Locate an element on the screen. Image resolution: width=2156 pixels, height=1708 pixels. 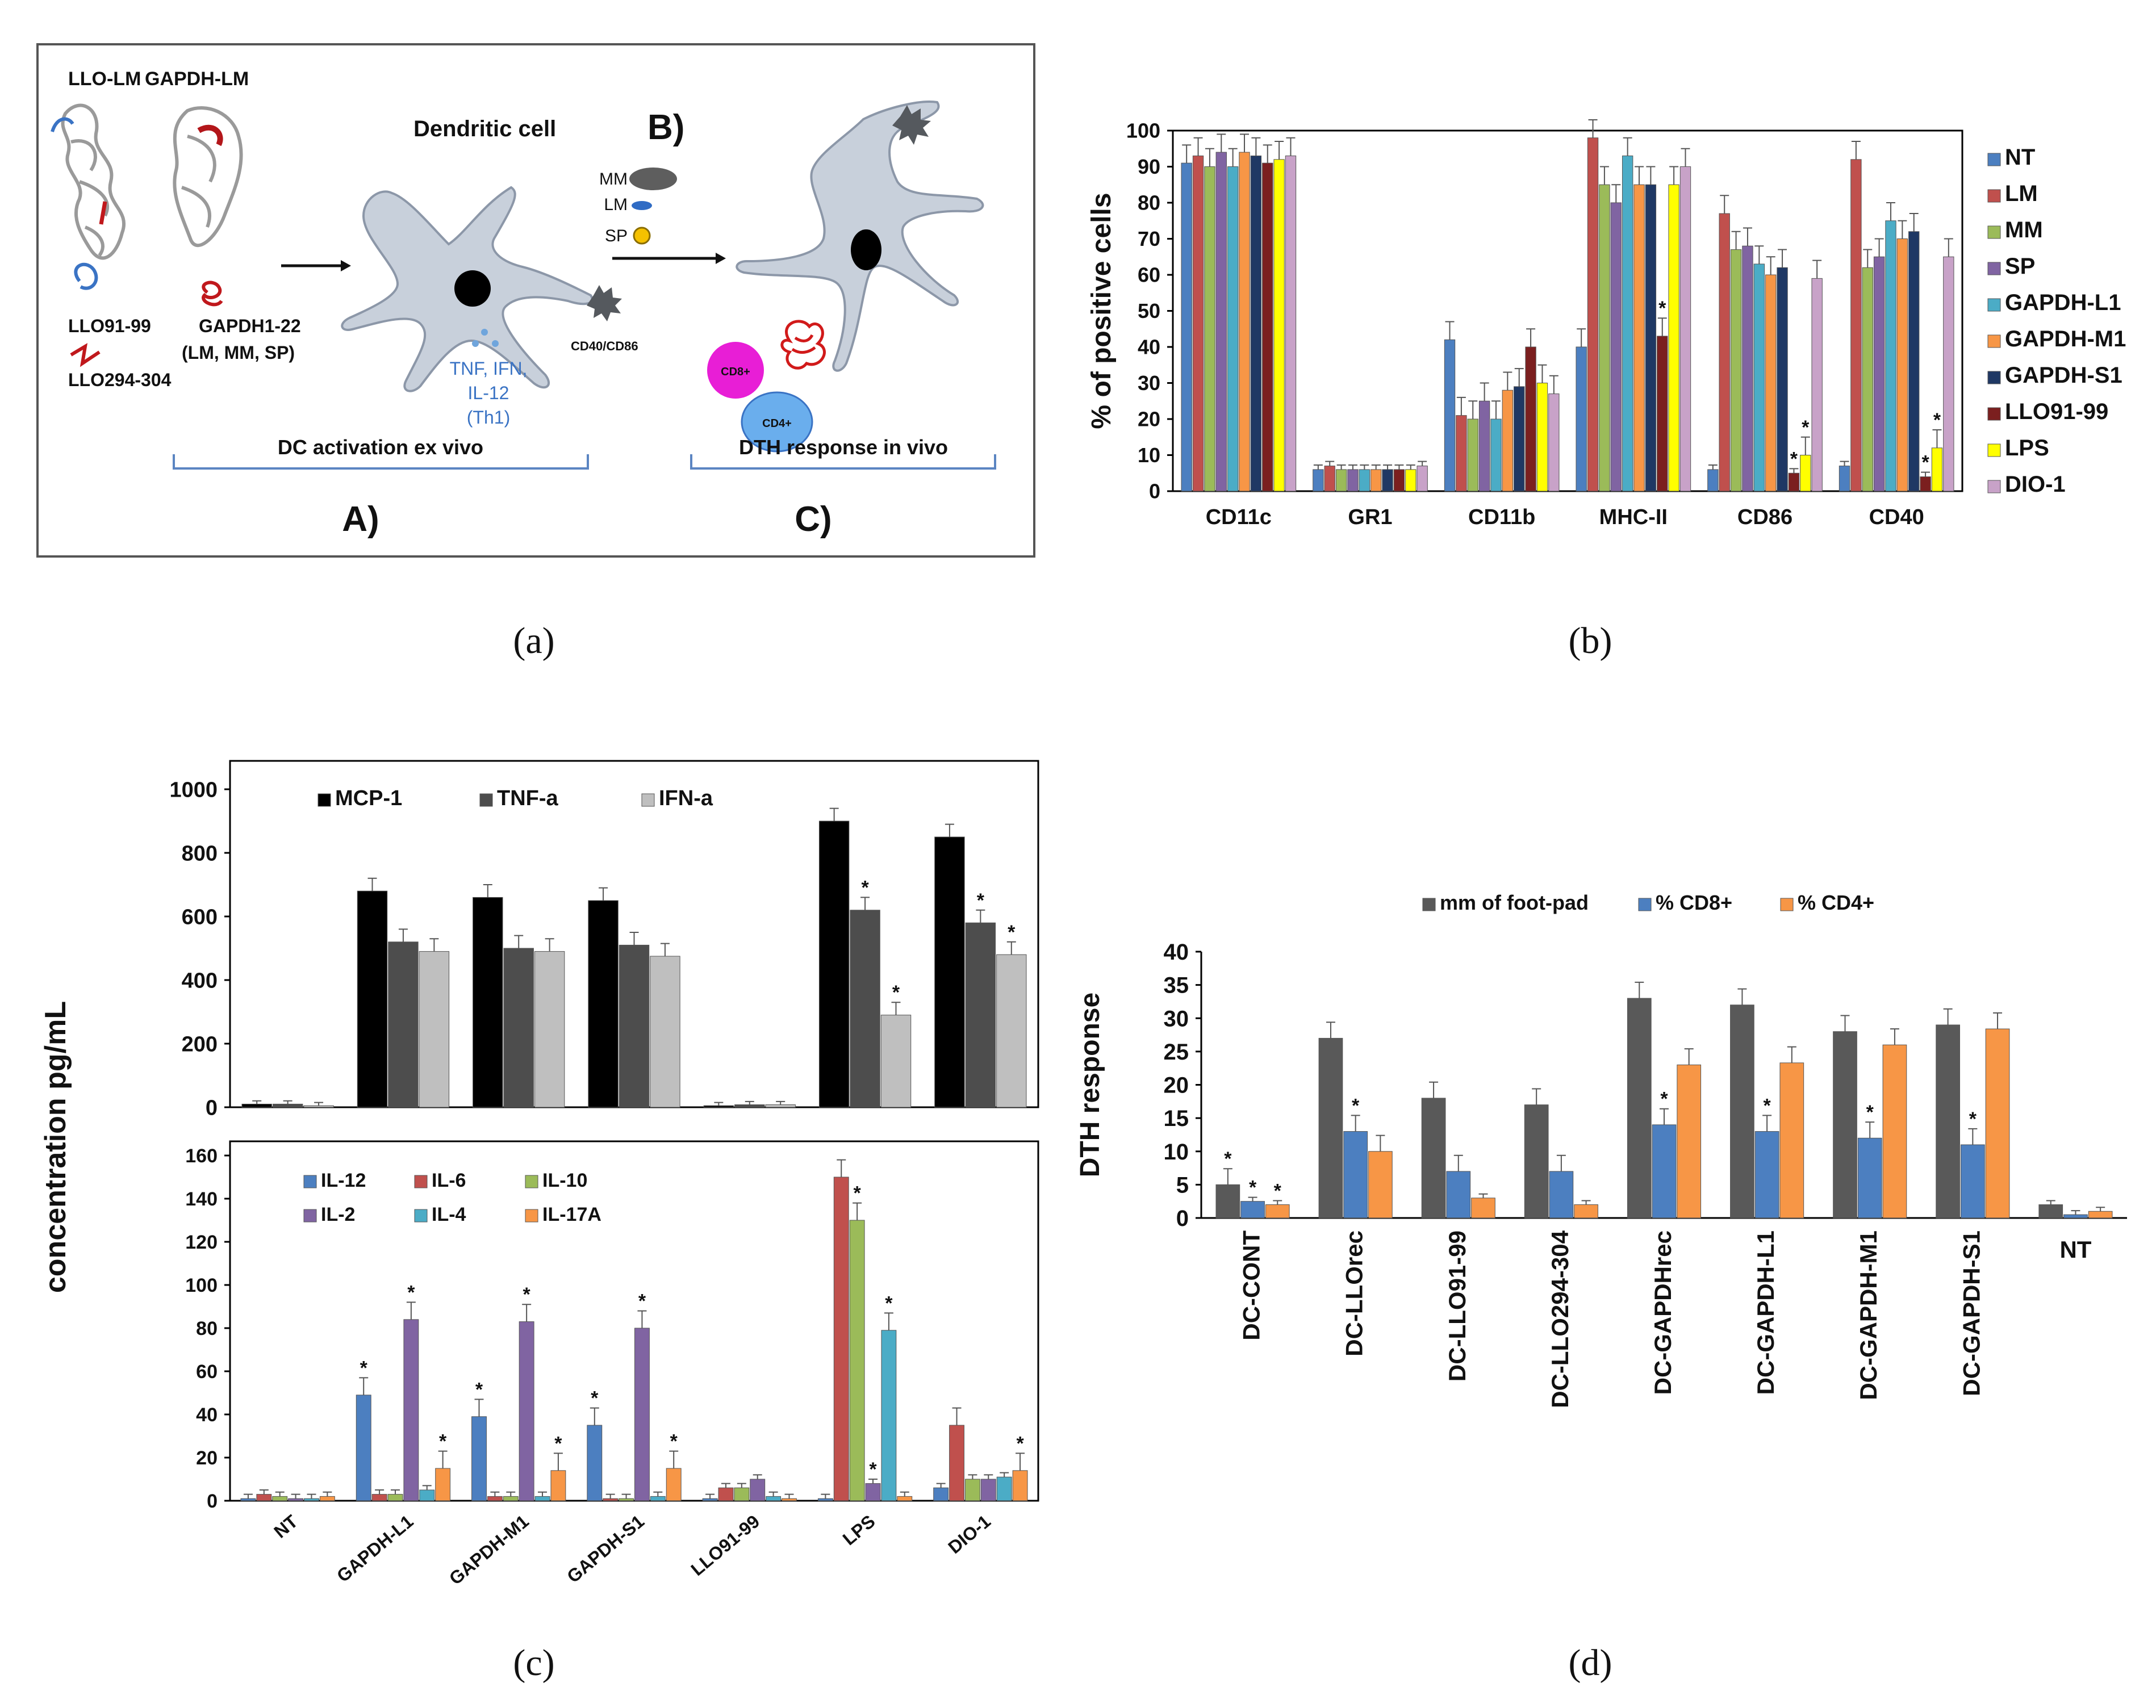
chart-c-bottom-category-label: LLO91-99 is located at coordinates (725, 1546).